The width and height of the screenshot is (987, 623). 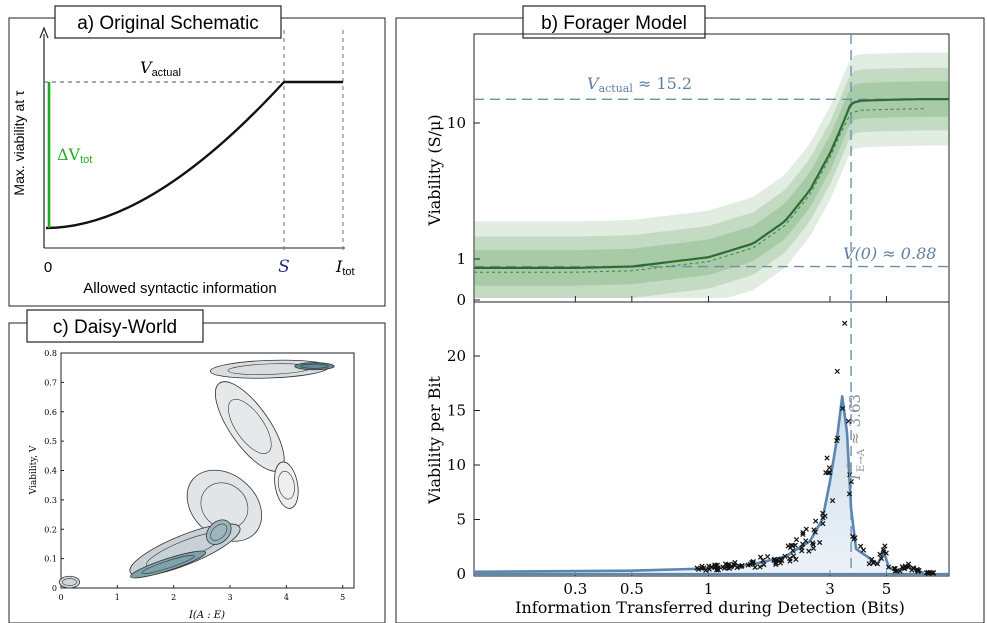 What do you see at coordinates (50, 441) in the screenshot?
I see `daisy-y-tick-label: 0.5` at bounding box center [50, 441].